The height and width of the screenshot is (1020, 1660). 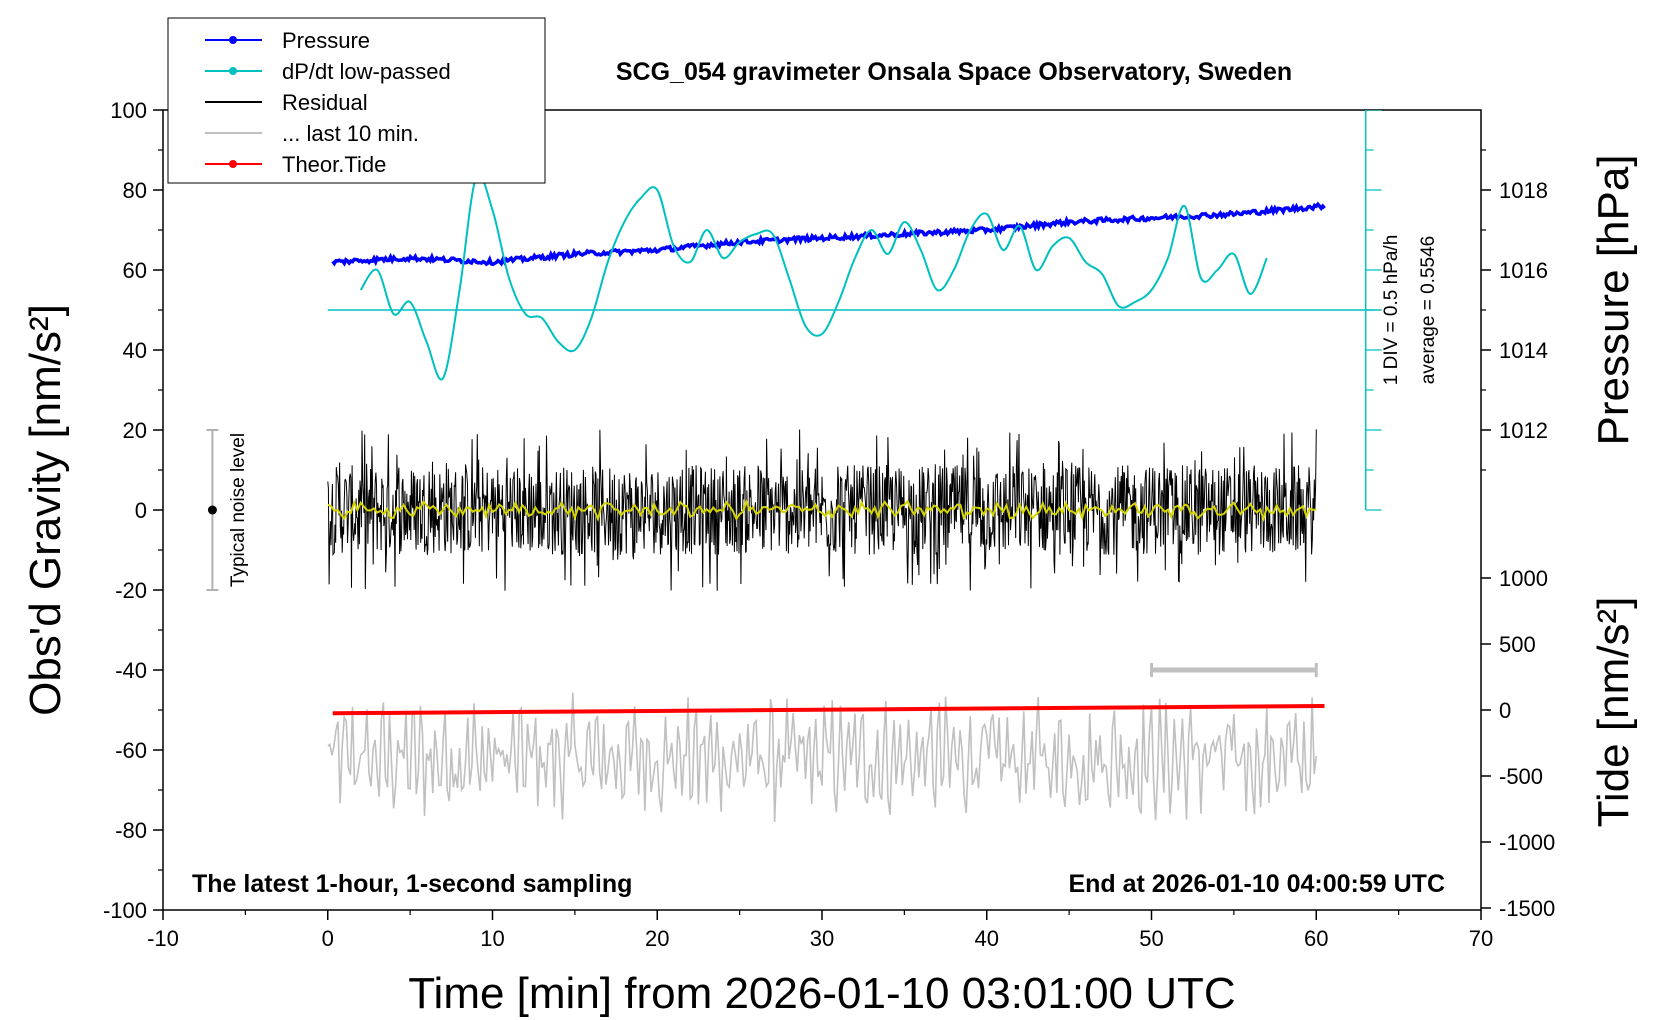 I want to click on y-tick-label-pressure: 1016, so click(x=1523, y=270).